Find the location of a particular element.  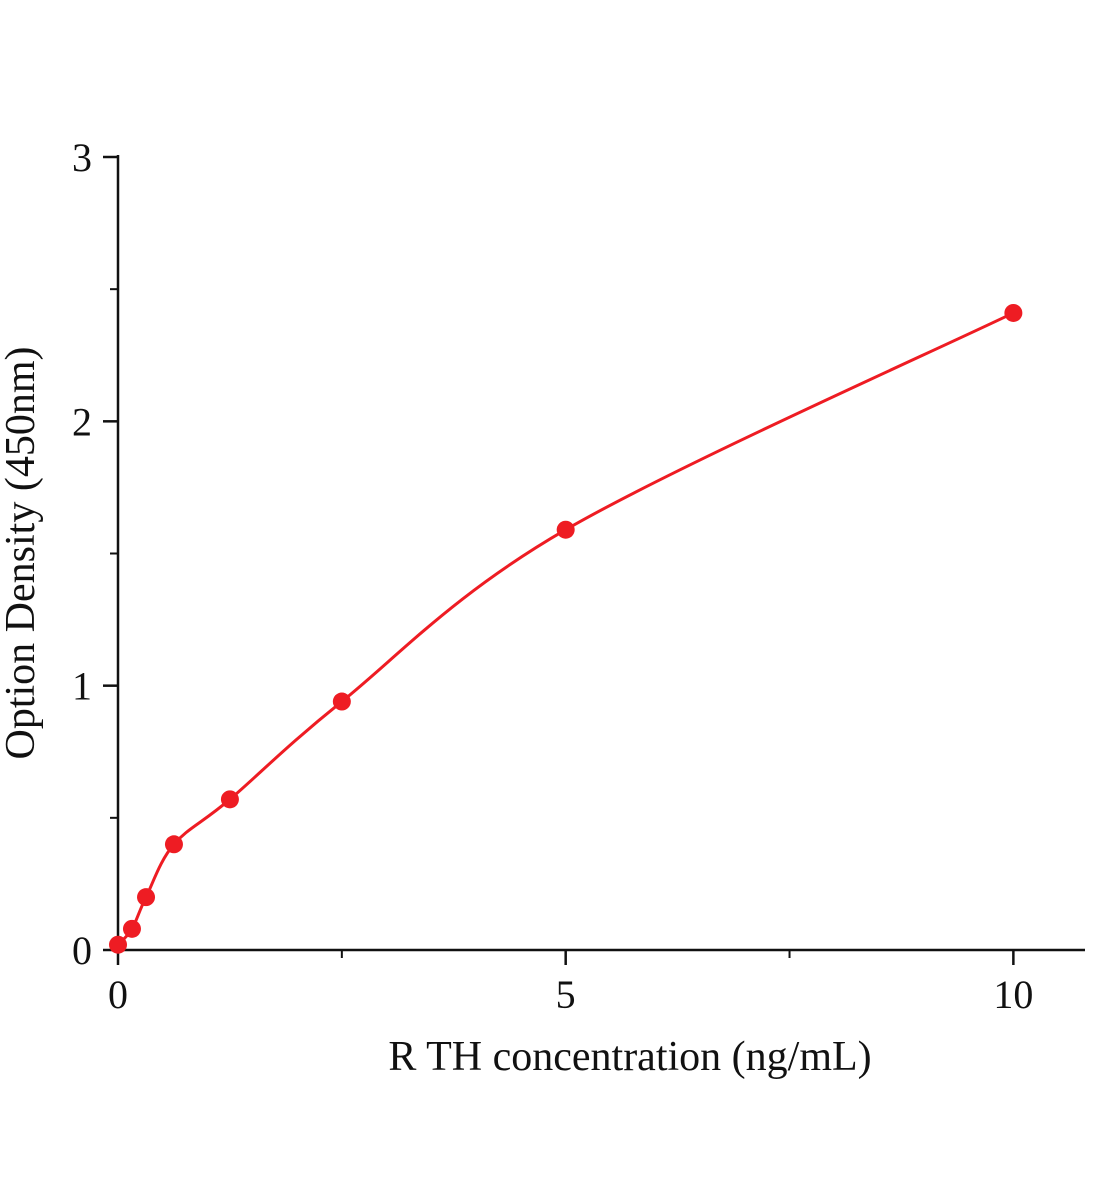

y-tick-label: 2 is located at coordinates (82, 421).